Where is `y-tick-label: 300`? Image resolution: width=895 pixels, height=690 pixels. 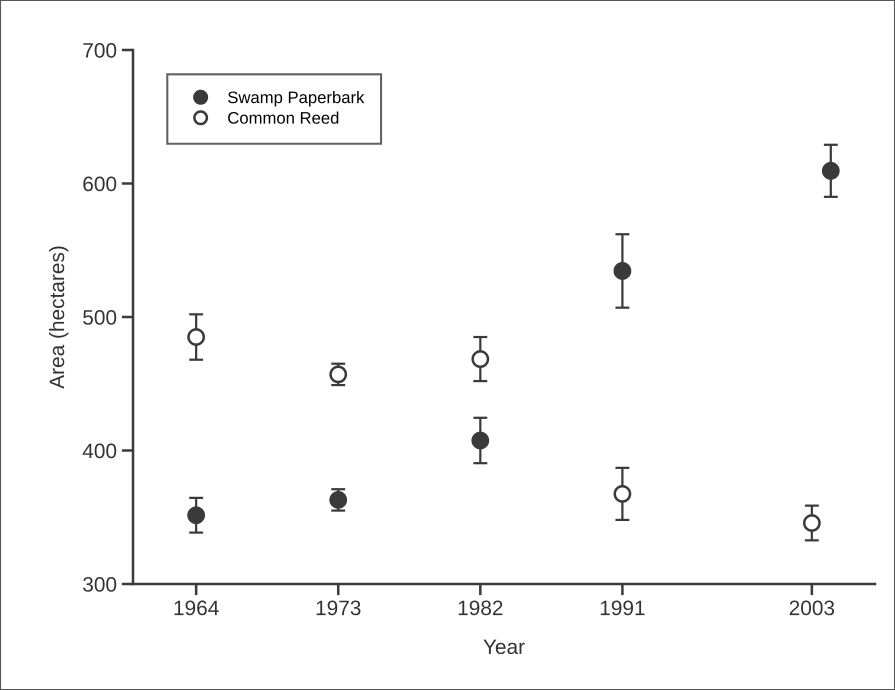
y-tick-label: 300 is located at coordinates (99, 584).